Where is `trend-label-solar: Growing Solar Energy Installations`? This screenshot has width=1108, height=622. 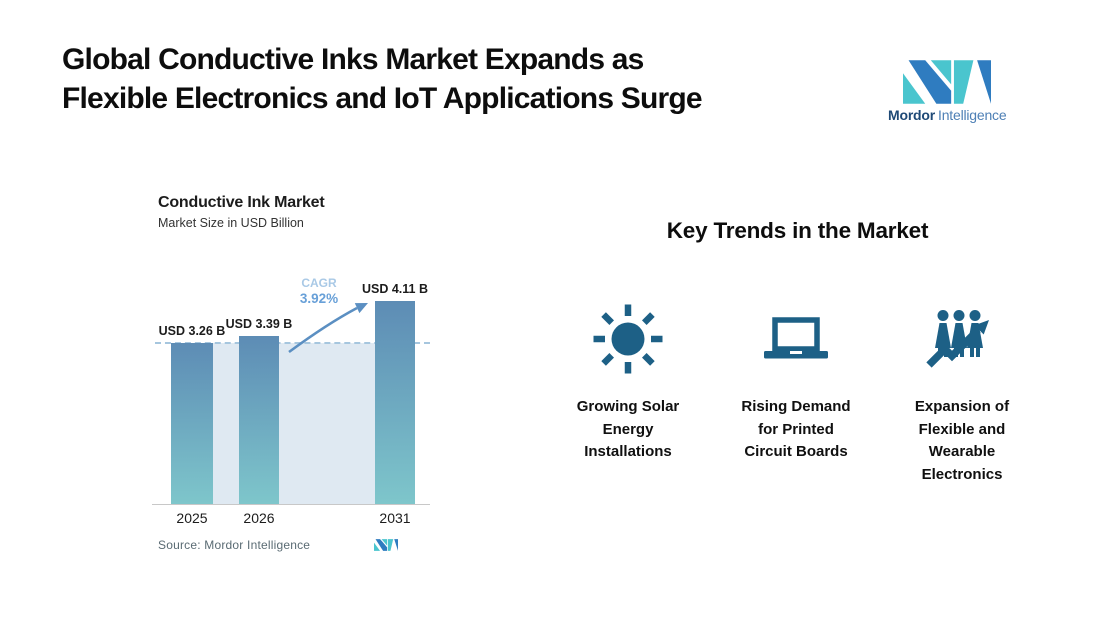 trend-label-solar: Growing Solar Energy Installations is located at coordinates (628, 429).